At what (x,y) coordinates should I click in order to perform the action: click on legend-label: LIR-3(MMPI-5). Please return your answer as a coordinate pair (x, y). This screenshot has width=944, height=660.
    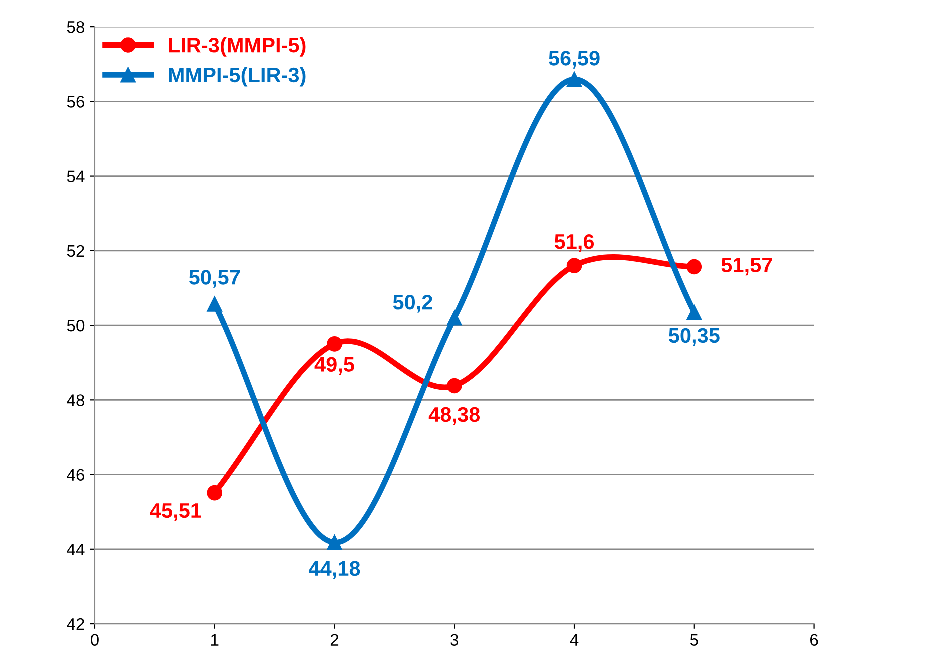
    Looking at the image, I should click on (237, 47).